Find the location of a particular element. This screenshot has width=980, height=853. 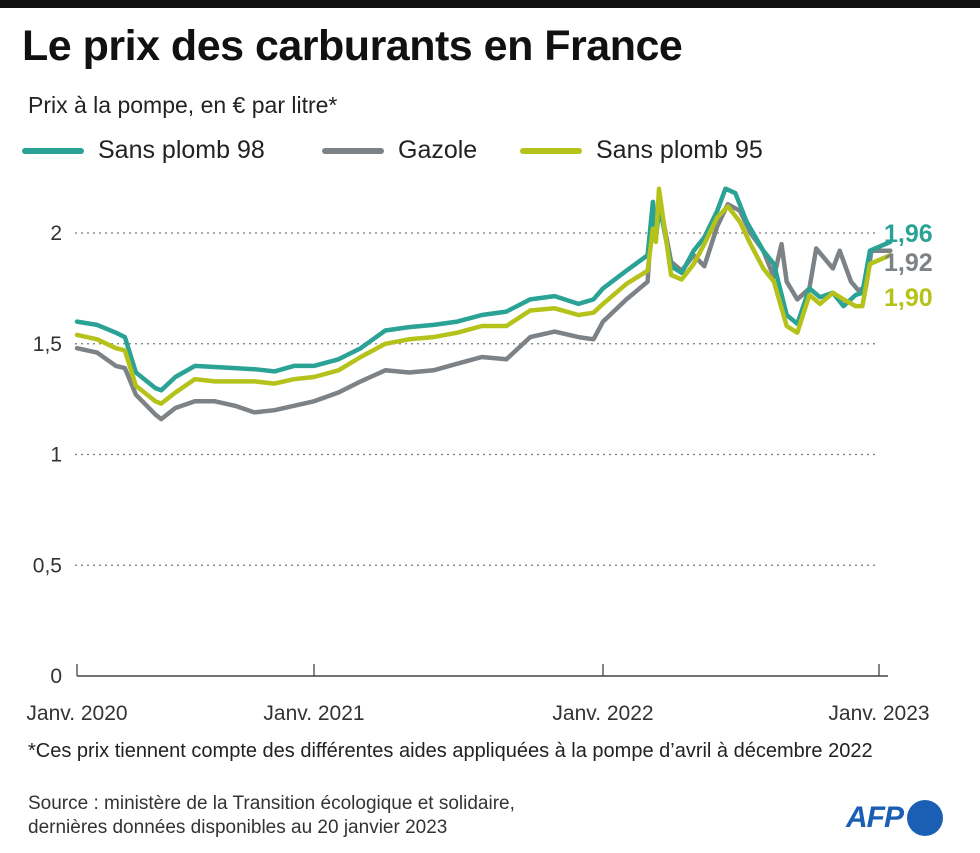

legend-label: Sans plomb 98 is located at coordinates (181, 150).